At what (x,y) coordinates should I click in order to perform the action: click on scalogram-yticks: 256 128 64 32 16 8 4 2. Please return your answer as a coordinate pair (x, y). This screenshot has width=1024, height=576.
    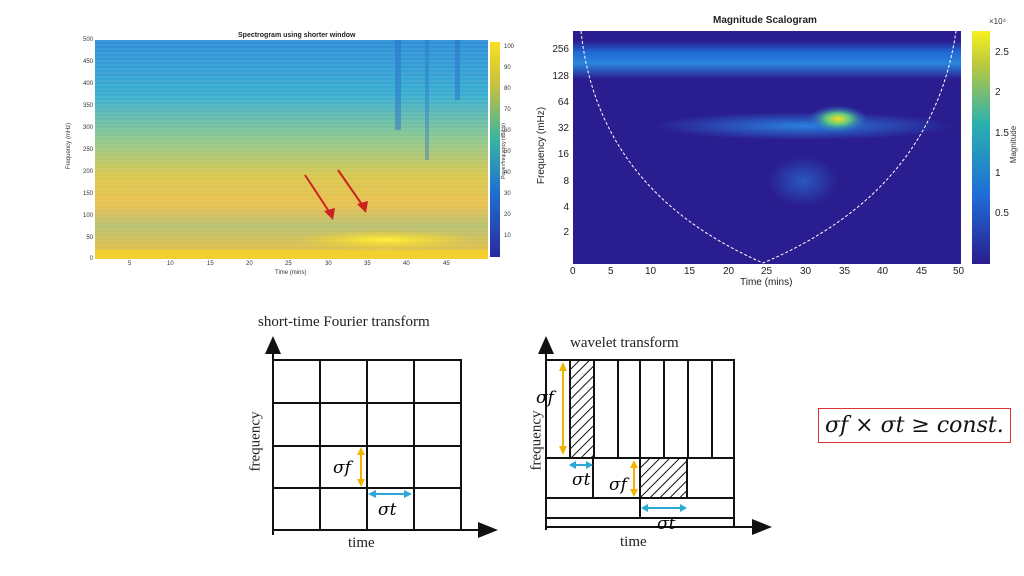
    Looking at the image, I should click on (552, 147).